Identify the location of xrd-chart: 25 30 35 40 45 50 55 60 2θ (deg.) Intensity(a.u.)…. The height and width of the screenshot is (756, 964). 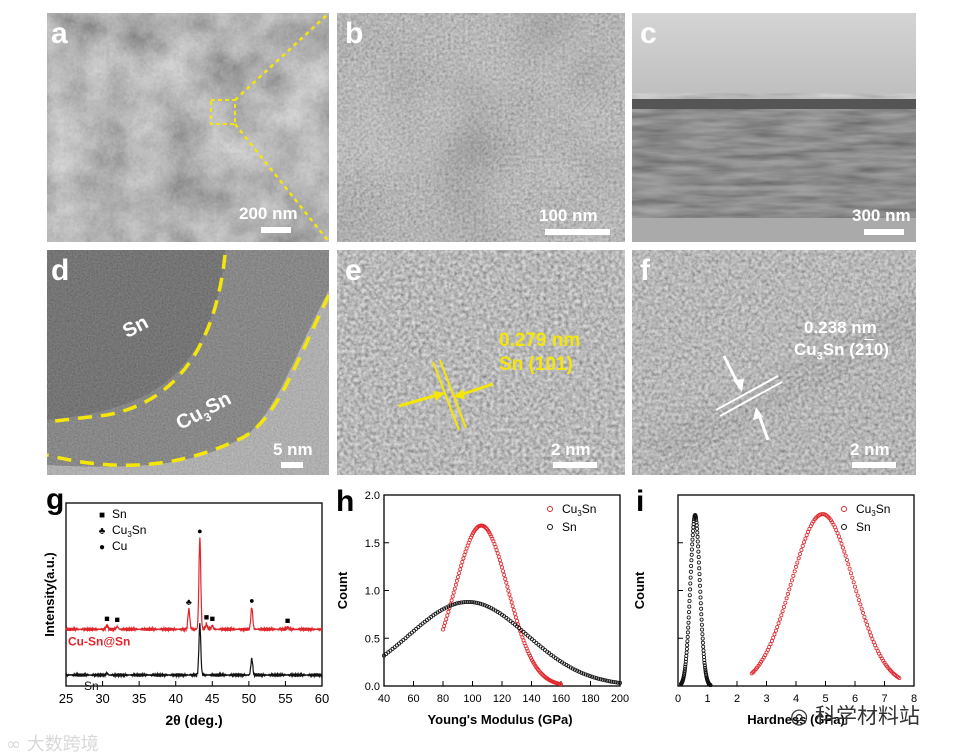
(185, 615).